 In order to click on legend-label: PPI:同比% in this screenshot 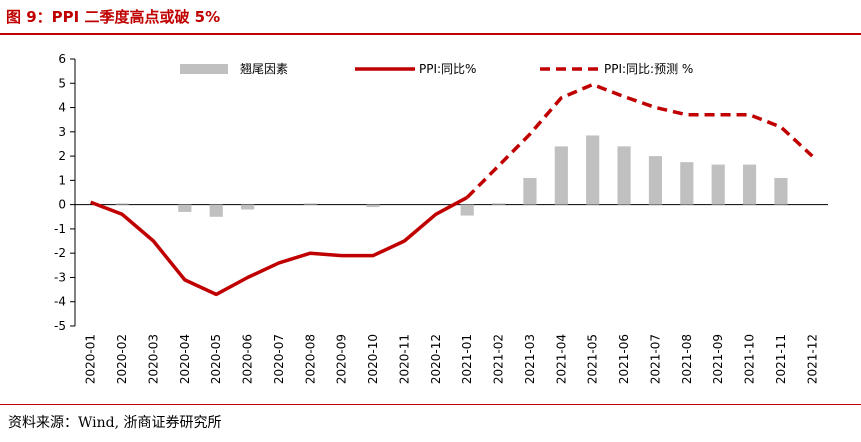, I will do `click(447, 69)`.